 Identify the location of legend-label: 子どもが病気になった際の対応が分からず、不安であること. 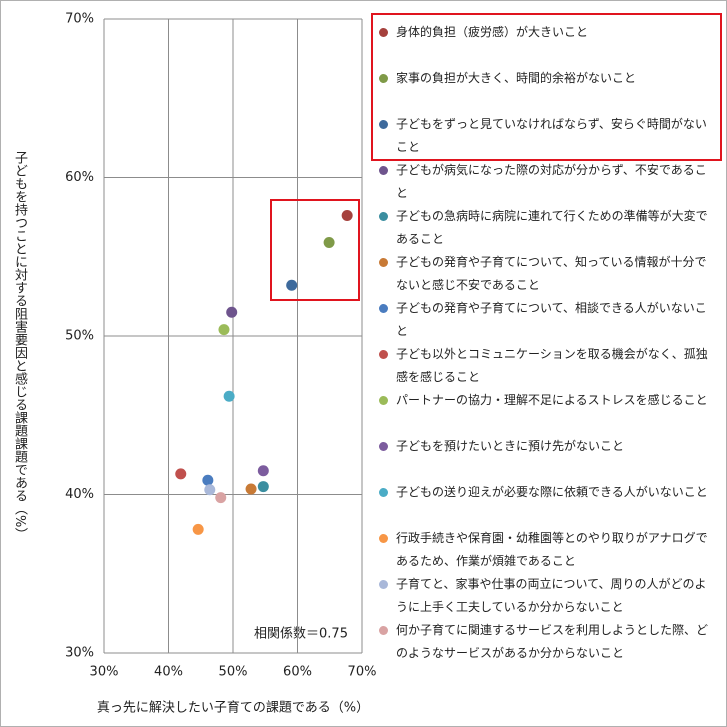
(551, 181).